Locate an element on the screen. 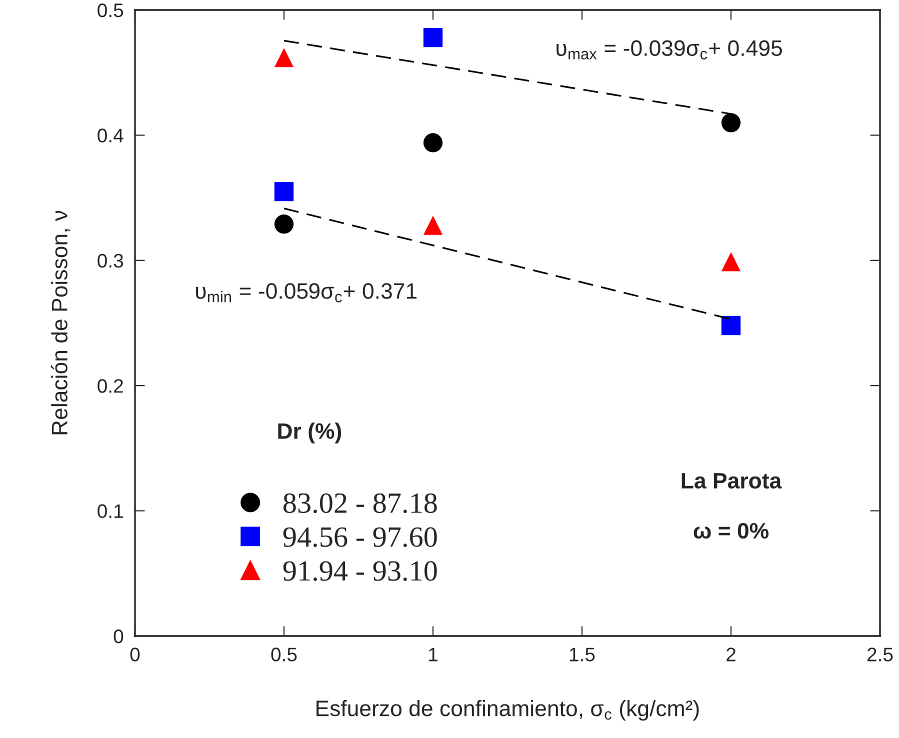  x-tick-label: 0.5 is located at coordinates (284, 655).